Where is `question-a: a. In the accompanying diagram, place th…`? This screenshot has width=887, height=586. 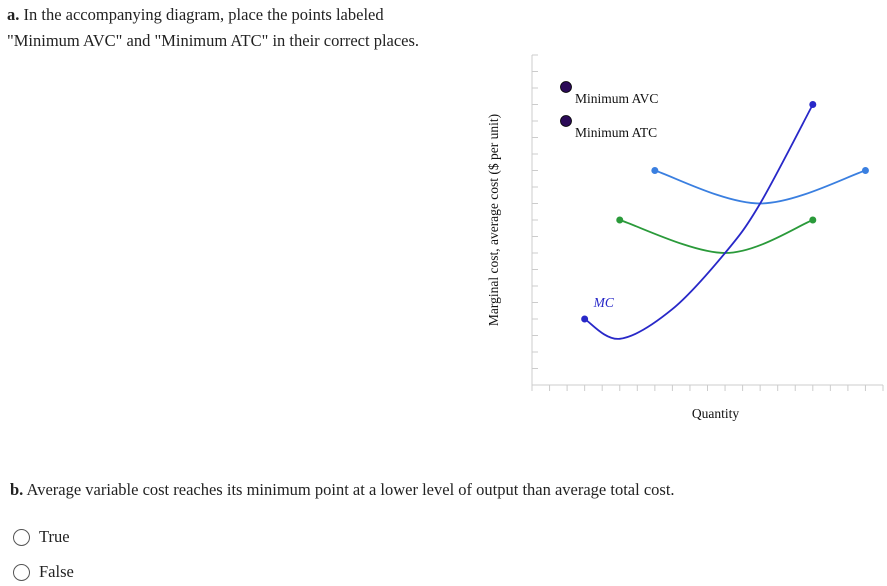 question-a: a. In the accompanying diagram, place th… is located at coordinates (217, 28).